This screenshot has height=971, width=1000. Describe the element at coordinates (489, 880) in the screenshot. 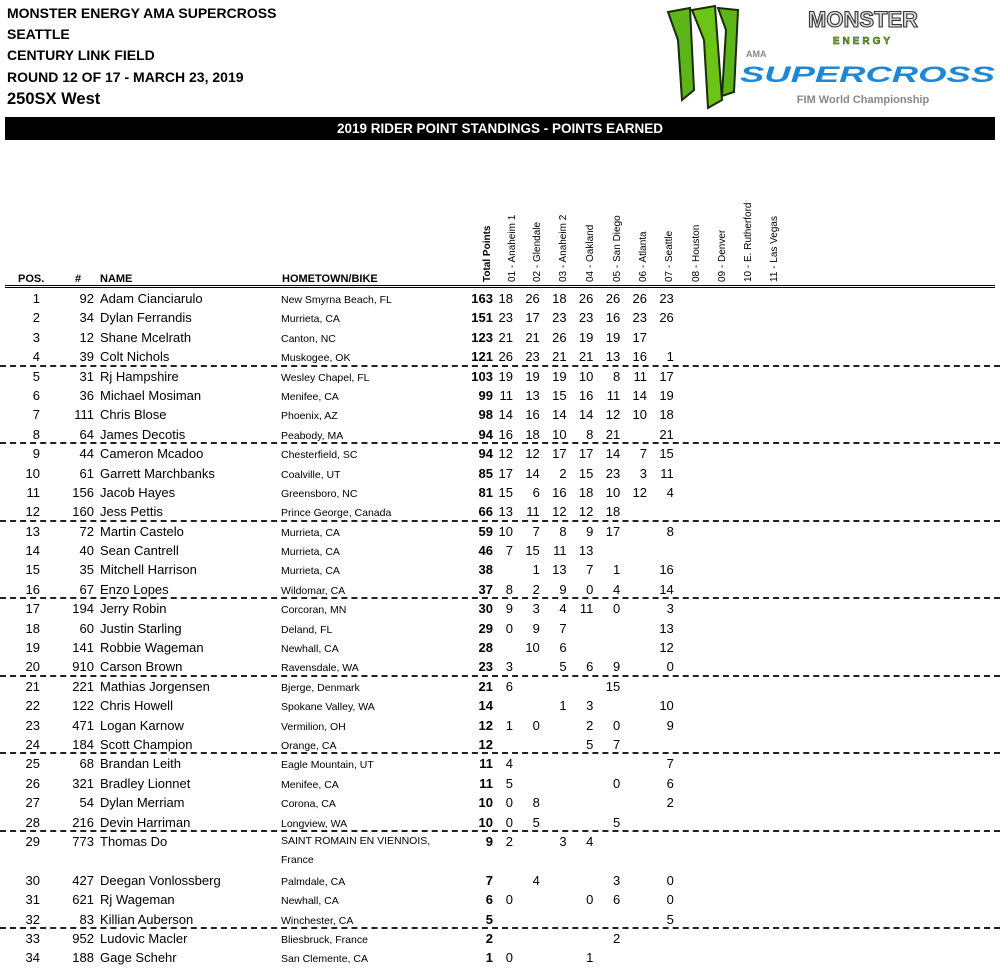

I see `rider-total-points: 7` at that location.